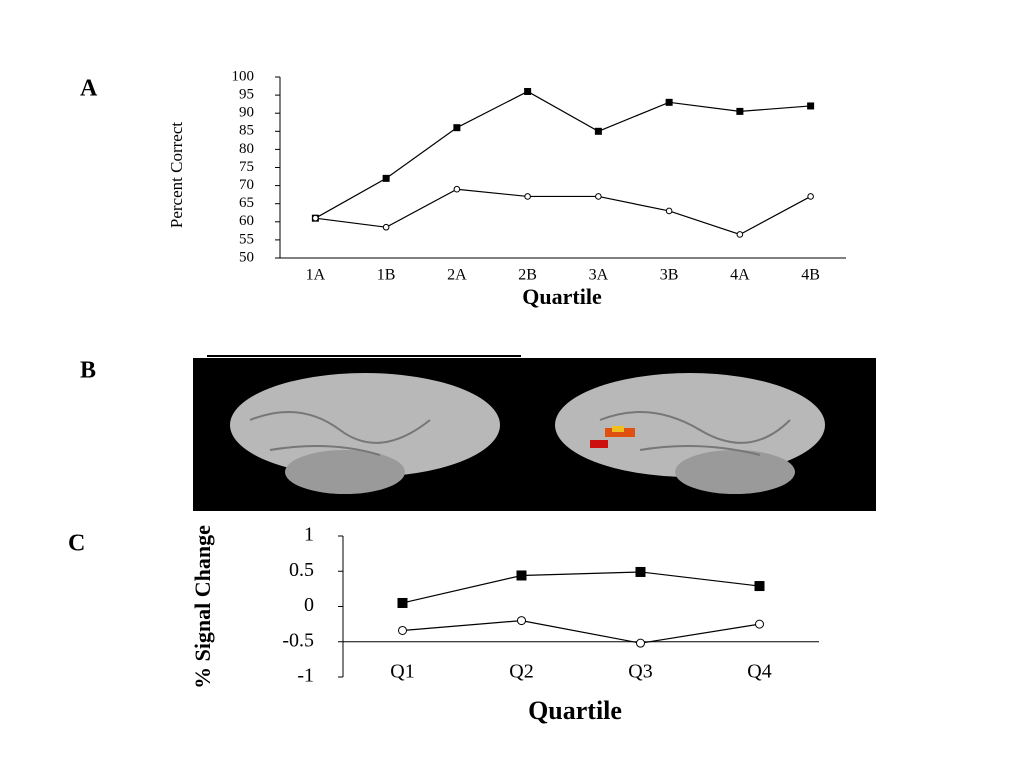 This screenshot has width=1024, height=768. Describe the element at coordinates (316, 275) in the screenshot. I see `x-tick-label: 1A` at that location.